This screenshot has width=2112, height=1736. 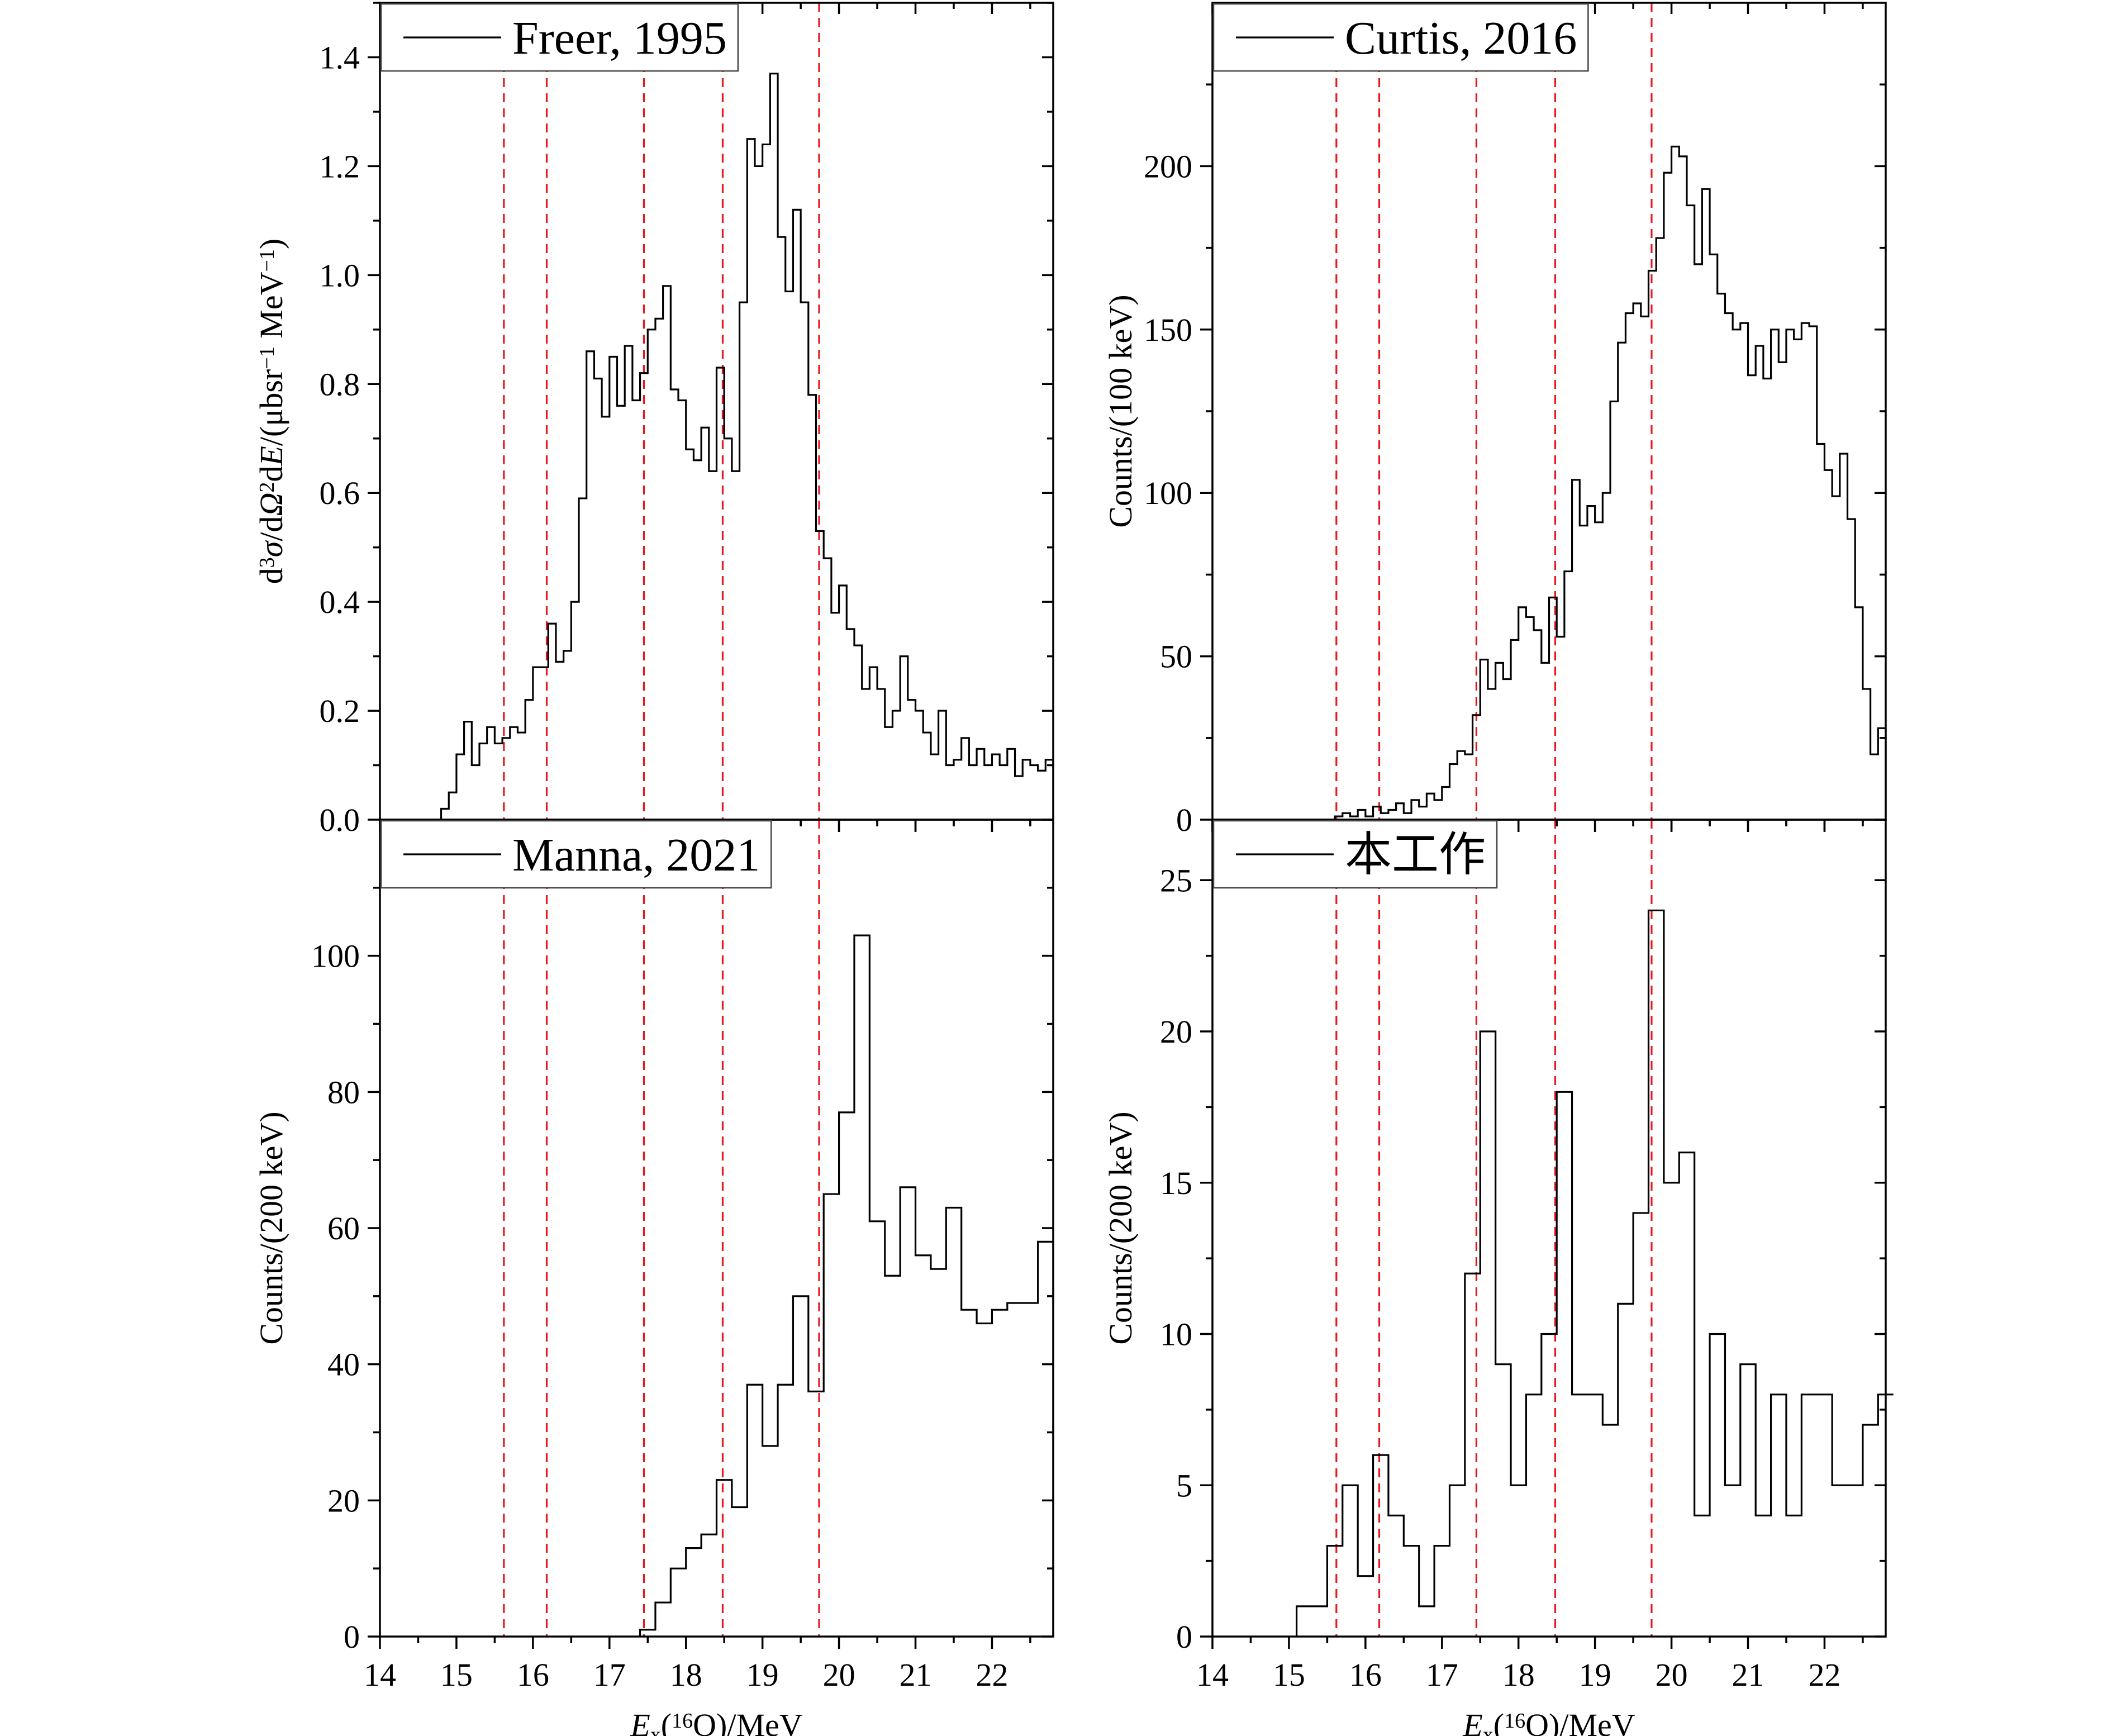 What do you see at coordinates (1415, 855) in the screenshot?
I see `legend-label: 本工作` at bounding box center [1415, 855].